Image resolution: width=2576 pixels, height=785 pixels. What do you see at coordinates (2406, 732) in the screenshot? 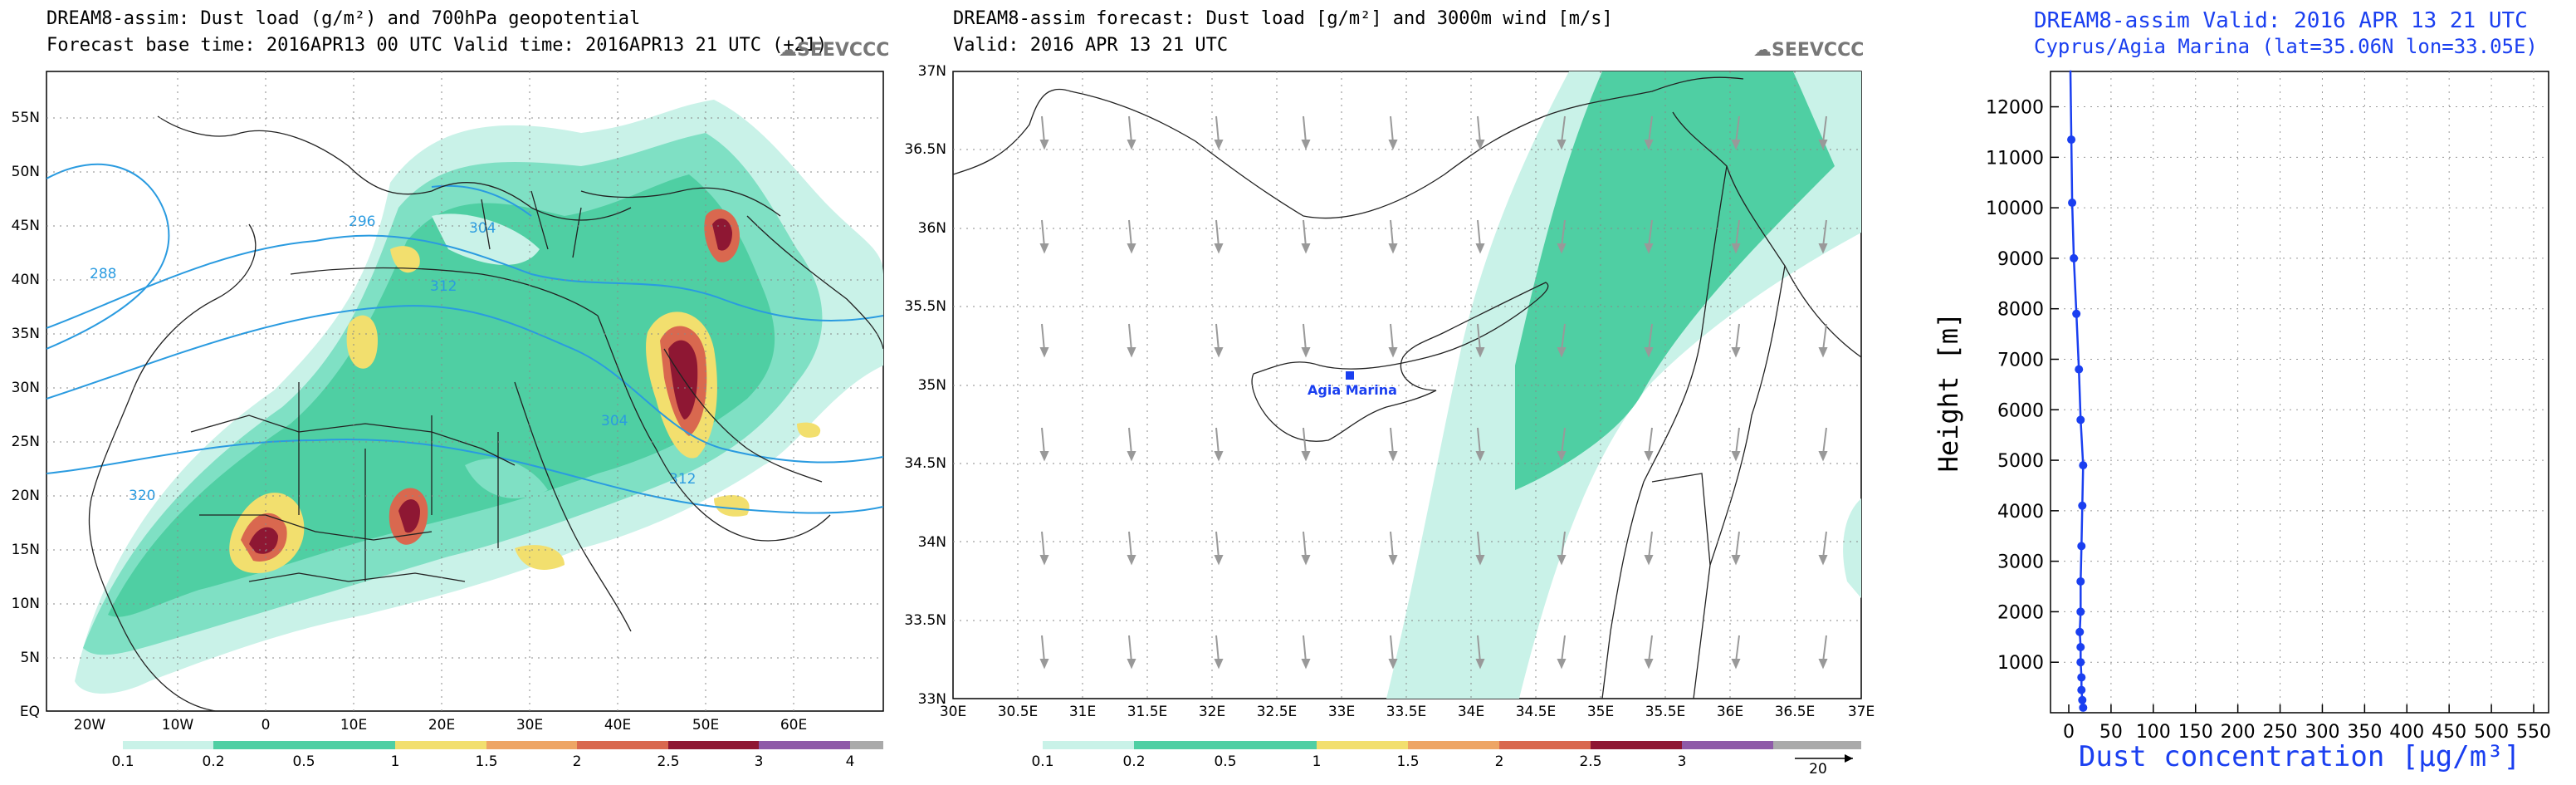
I see `x-tick-label: 400` at bounding box center [2406, 732].